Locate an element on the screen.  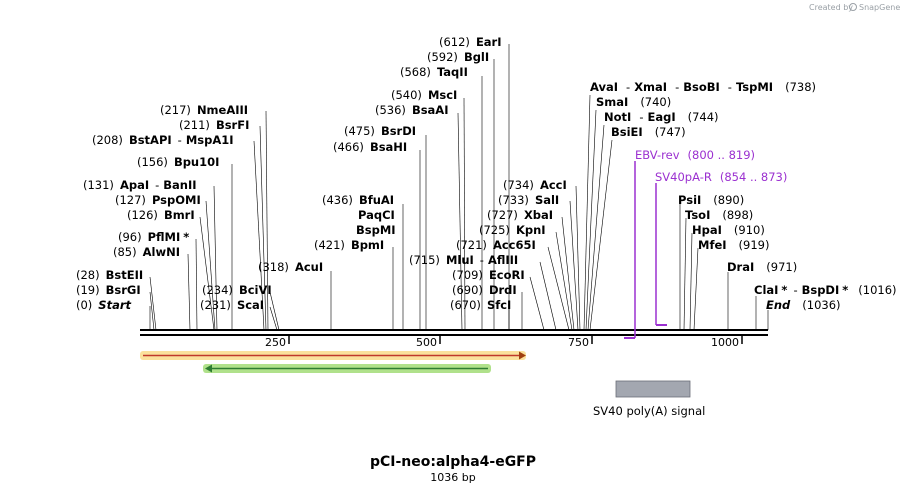
site-eari: (612) EarI is located at coordinates (470, 42).